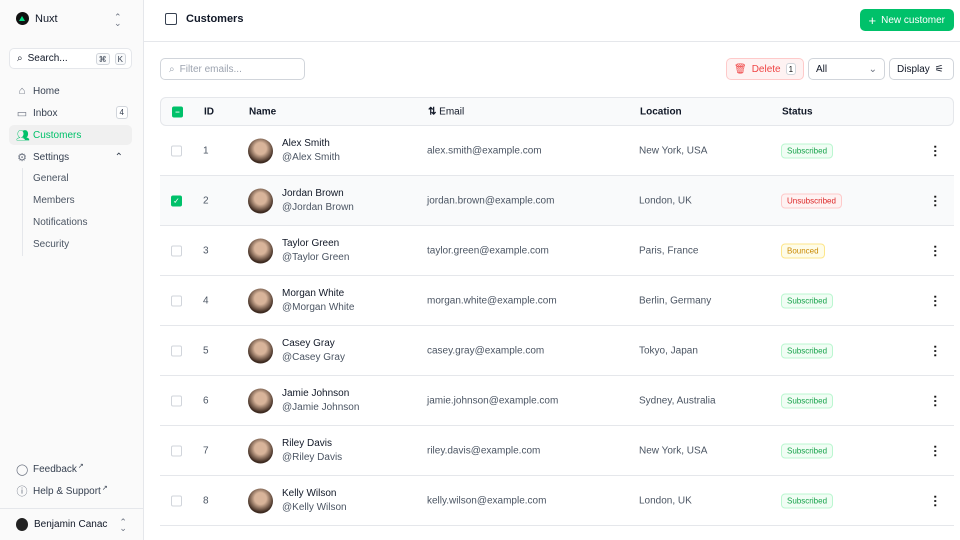 The image size is (960, 540). I want to click on location: Berlin, Germany, so click(675, 300).